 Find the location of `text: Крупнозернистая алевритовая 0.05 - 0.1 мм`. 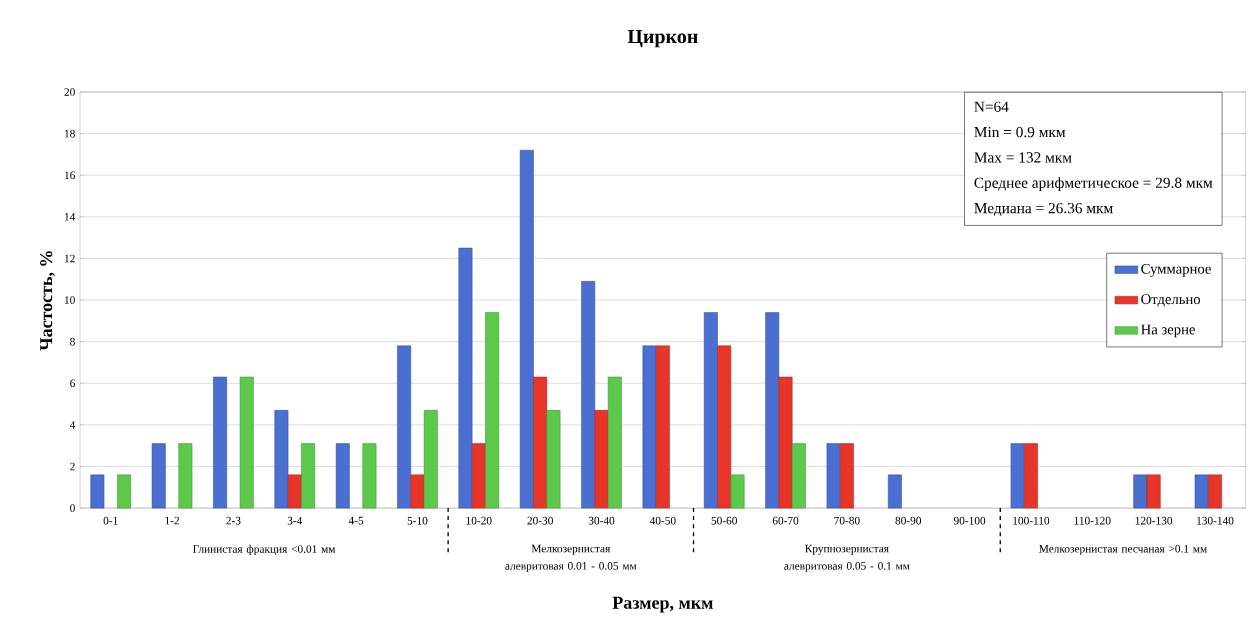

text: Крупнозернистая алевритовая 0.05 - 0.1 мм is located at coordinates (847, 558).